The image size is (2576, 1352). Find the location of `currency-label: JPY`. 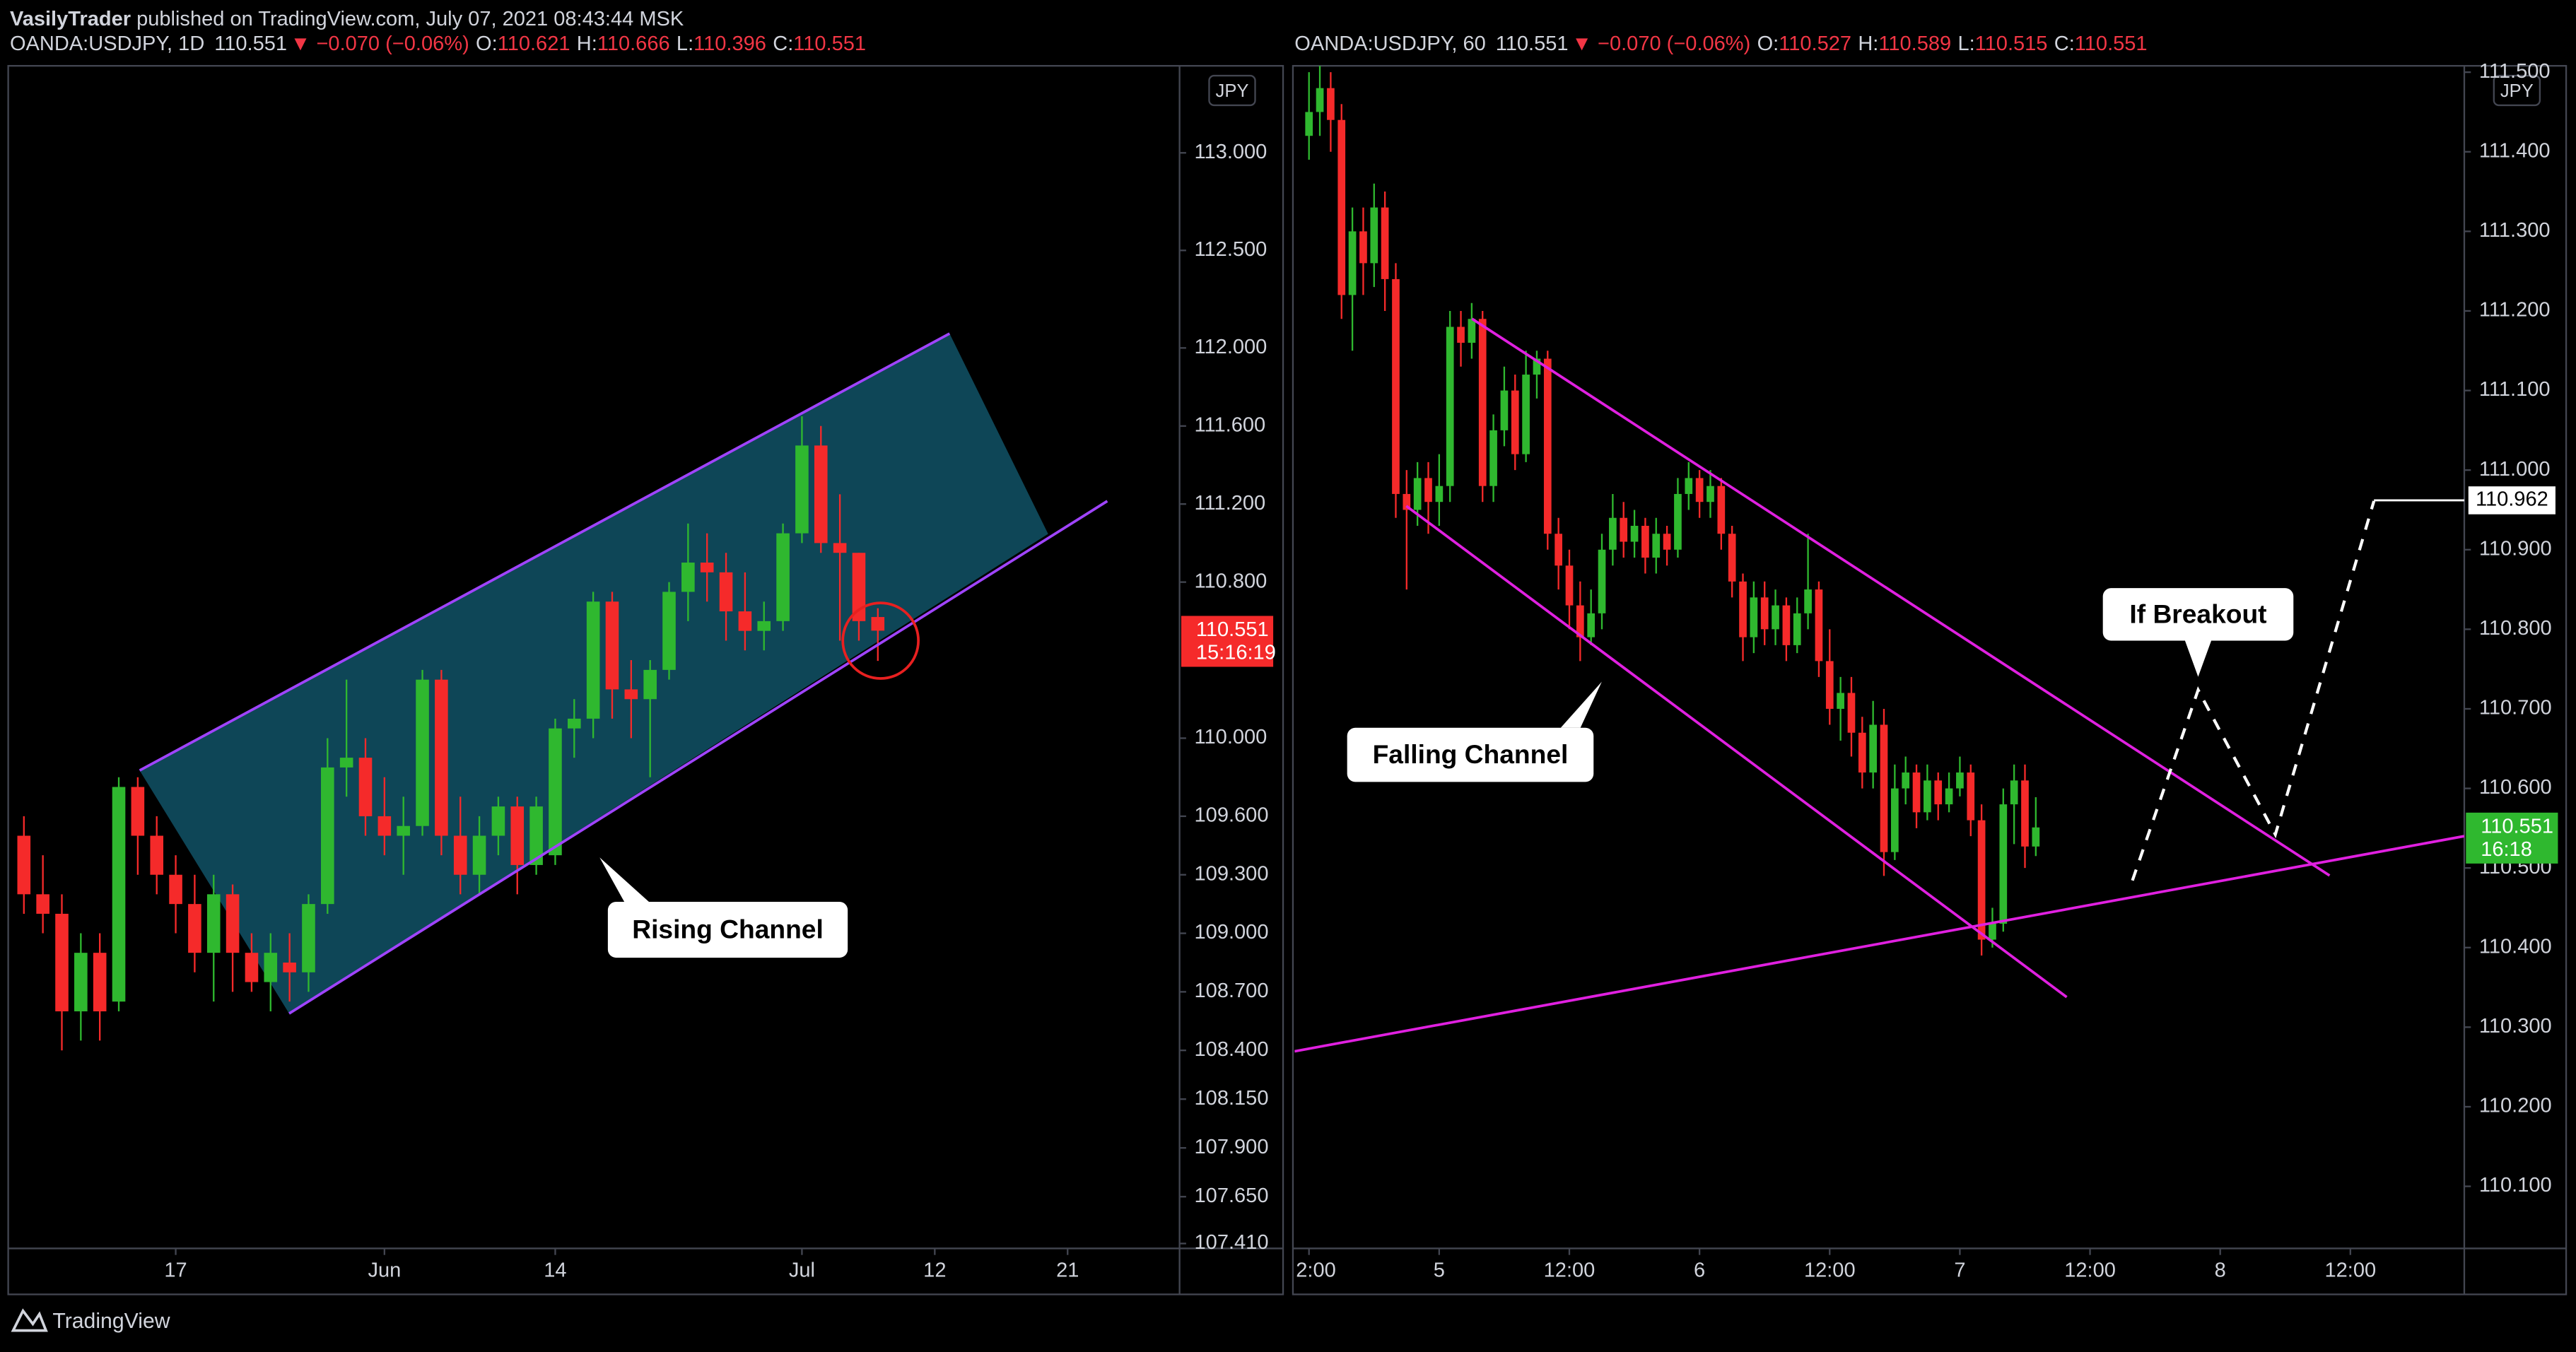

currency-label: JPY is located at coordinates (2517, 91).